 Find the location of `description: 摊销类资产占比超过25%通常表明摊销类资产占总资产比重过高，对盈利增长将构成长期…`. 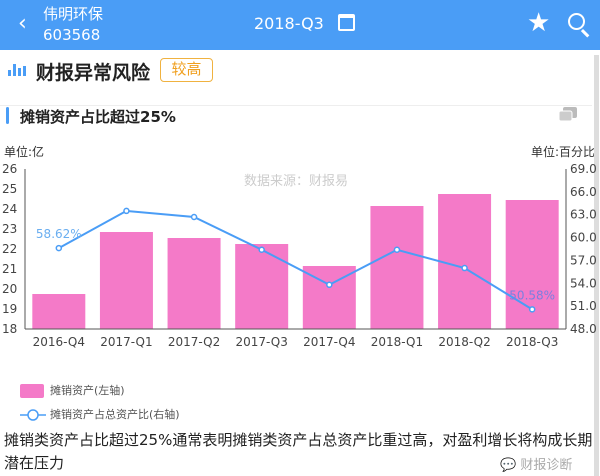

description: 摊销类资产占比超过25%通常表明摊销类资产占总资产比重过高，对盈利增长将构成长期… is located at coordinates (298, 451).